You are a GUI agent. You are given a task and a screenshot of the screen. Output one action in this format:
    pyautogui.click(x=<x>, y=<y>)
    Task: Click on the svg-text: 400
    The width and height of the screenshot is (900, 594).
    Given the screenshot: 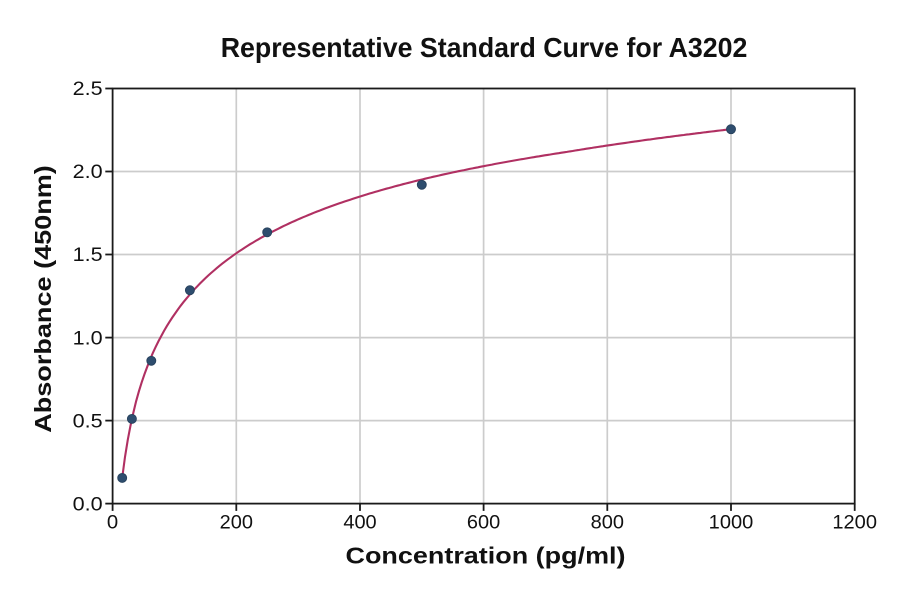 What is the action you would take?
    pyautogui.click(x=359, y=523)
    